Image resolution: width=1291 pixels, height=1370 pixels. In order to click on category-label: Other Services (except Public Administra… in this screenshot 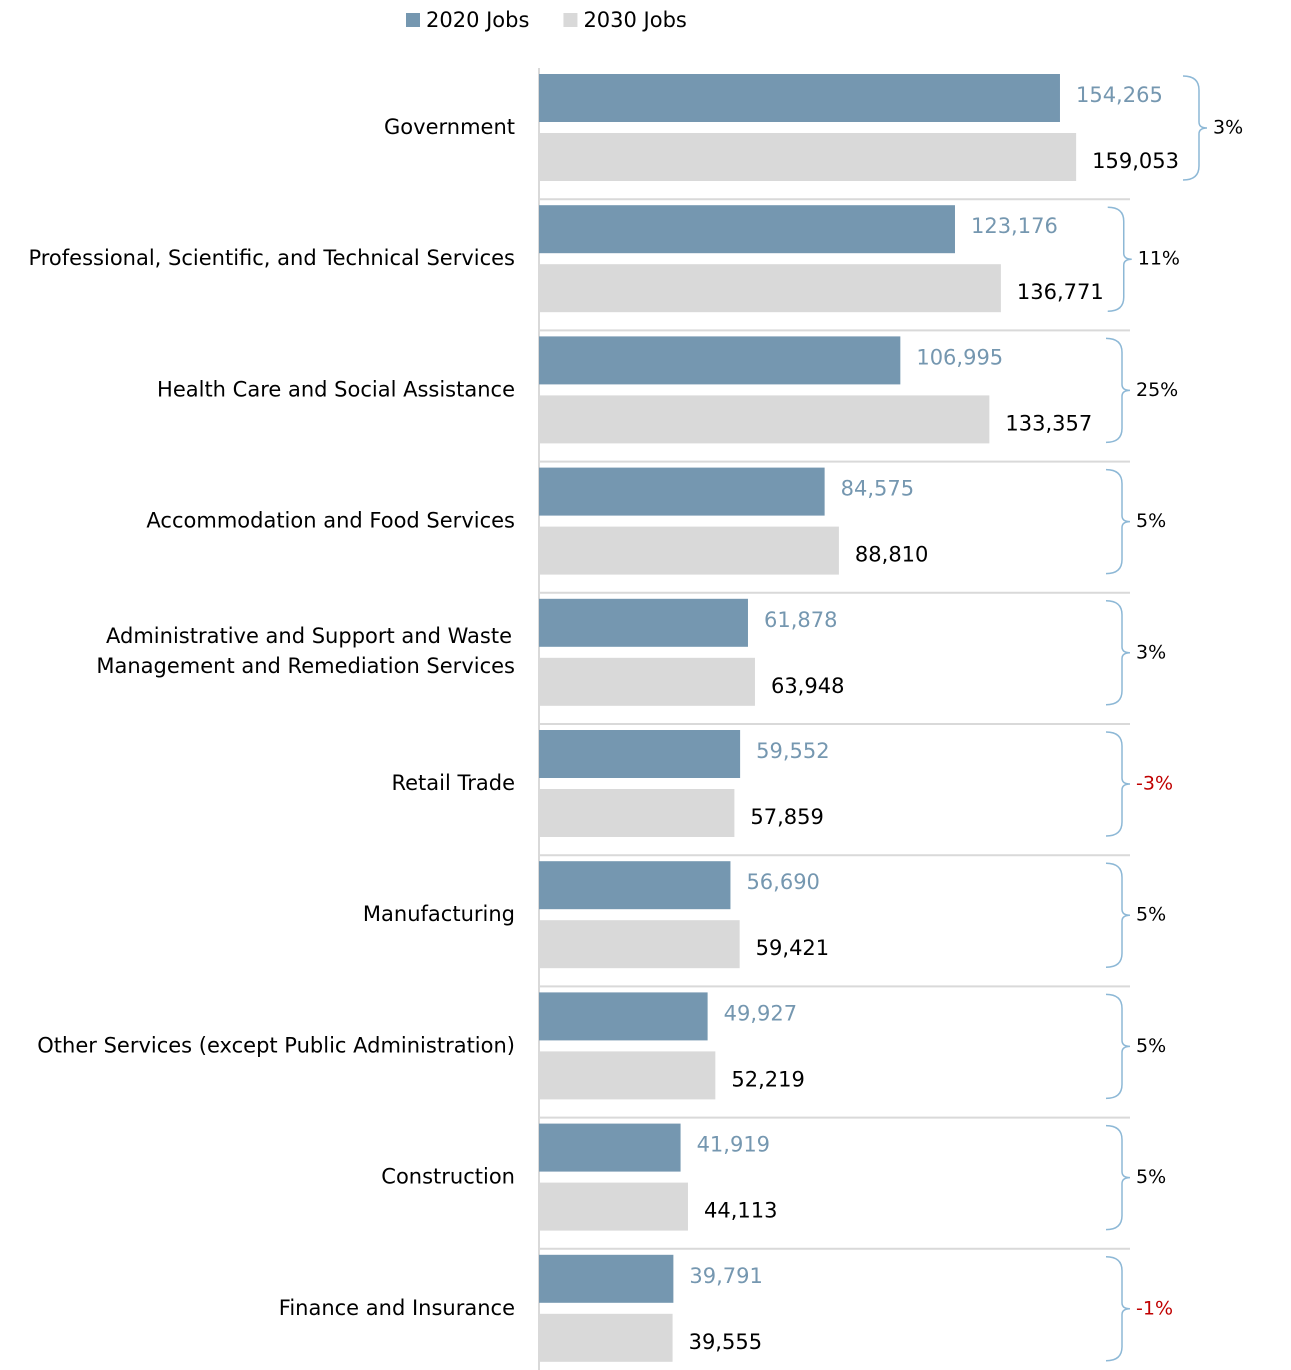, I will do `click(276, 1045)`.